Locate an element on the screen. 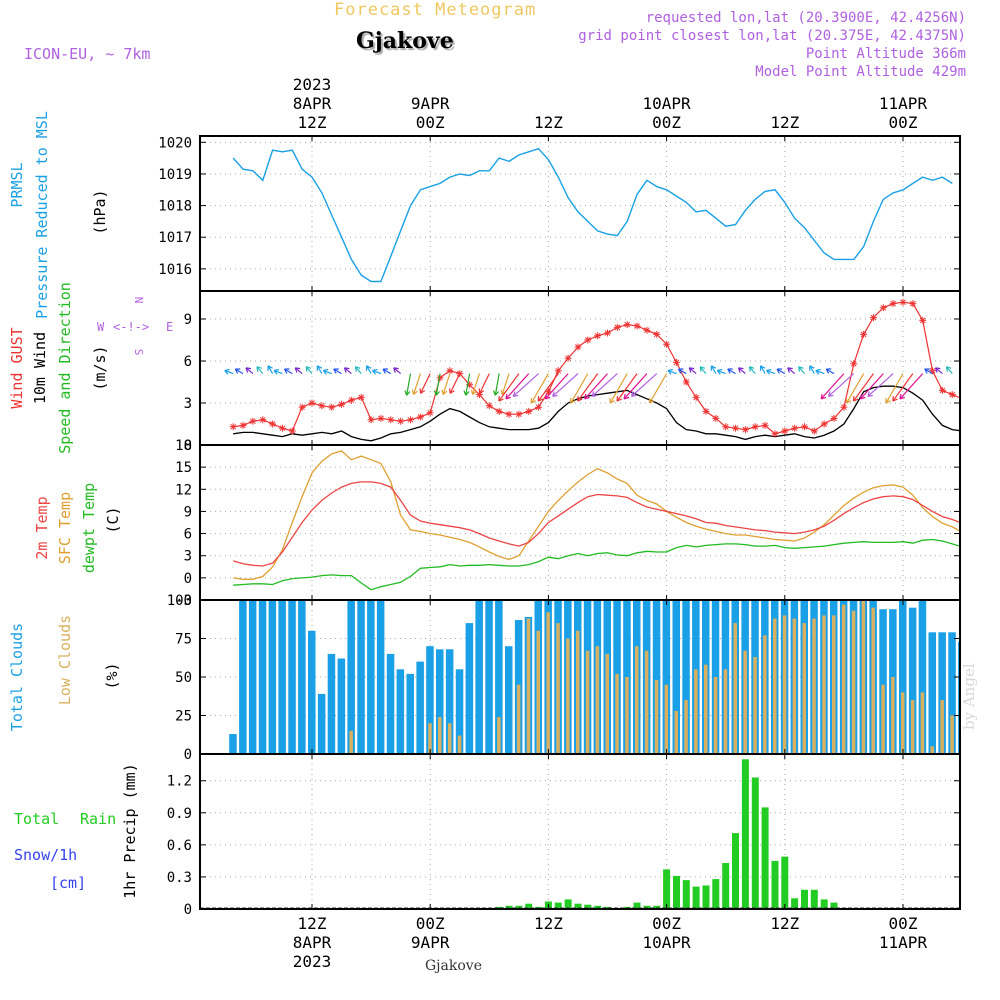  clouds-axis-tick-label: 75 is located at coordinates (183, 640).